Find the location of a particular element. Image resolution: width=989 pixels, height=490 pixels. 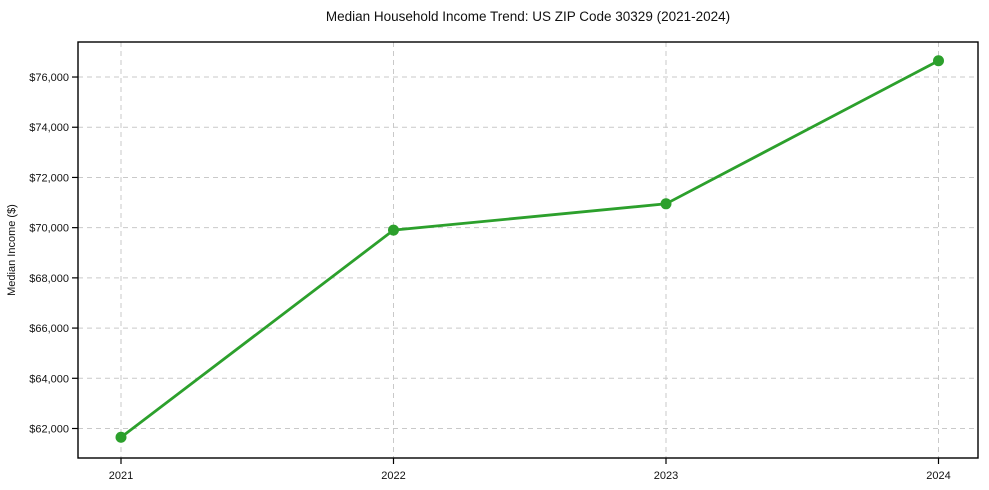

y-tick-label: $72,000 is located at coordinates (49, 178).